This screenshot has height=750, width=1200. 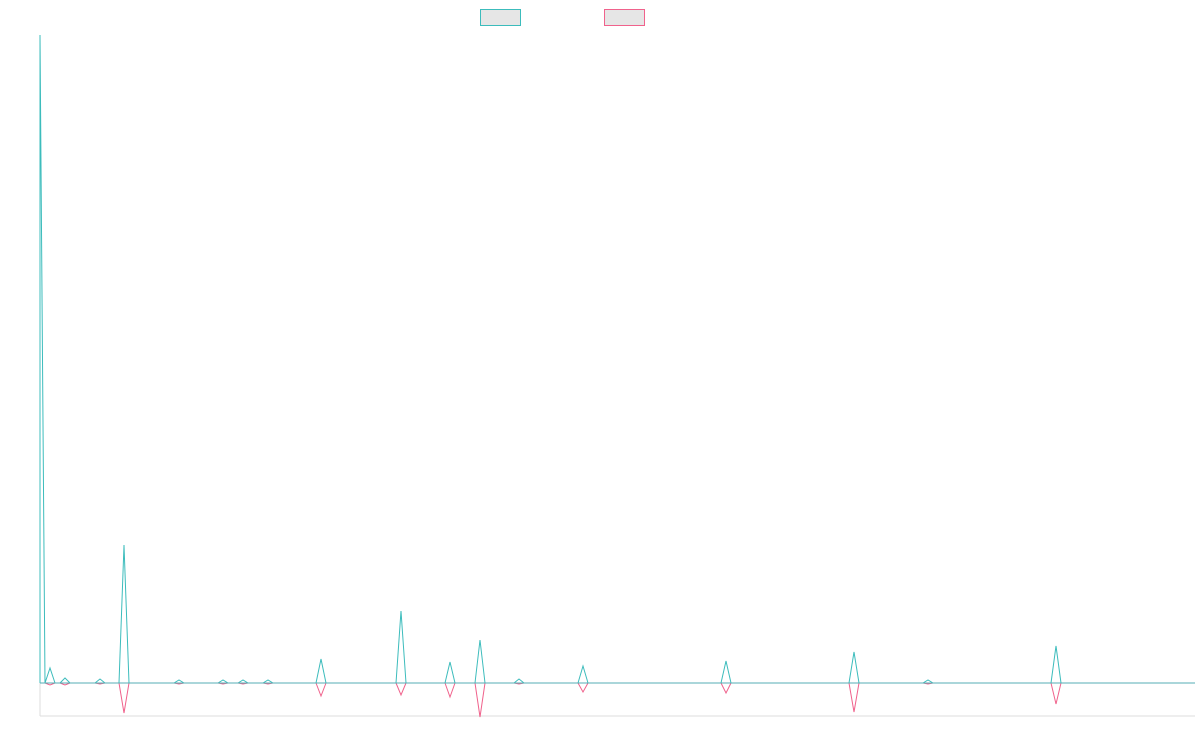 I want to click on legend, so click(x=562, y=17).